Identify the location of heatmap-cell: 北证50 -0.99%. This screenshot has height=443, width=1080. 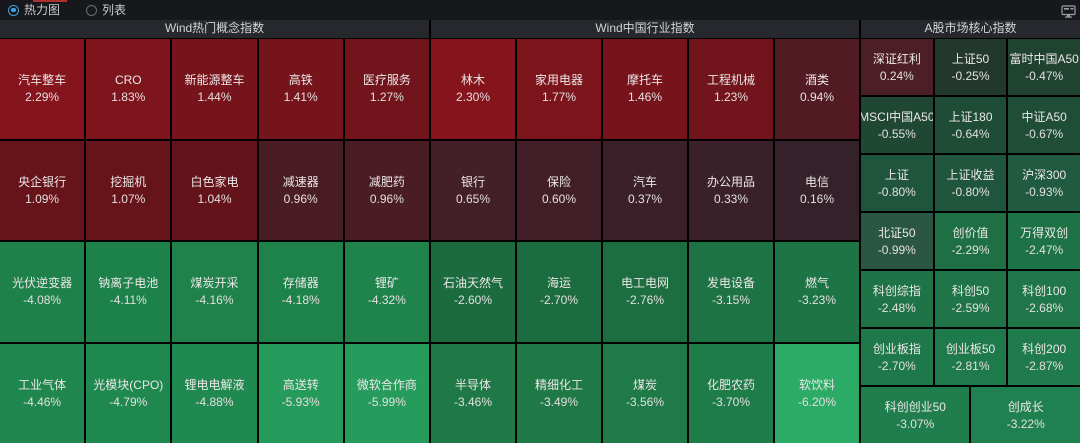
(897, 241).